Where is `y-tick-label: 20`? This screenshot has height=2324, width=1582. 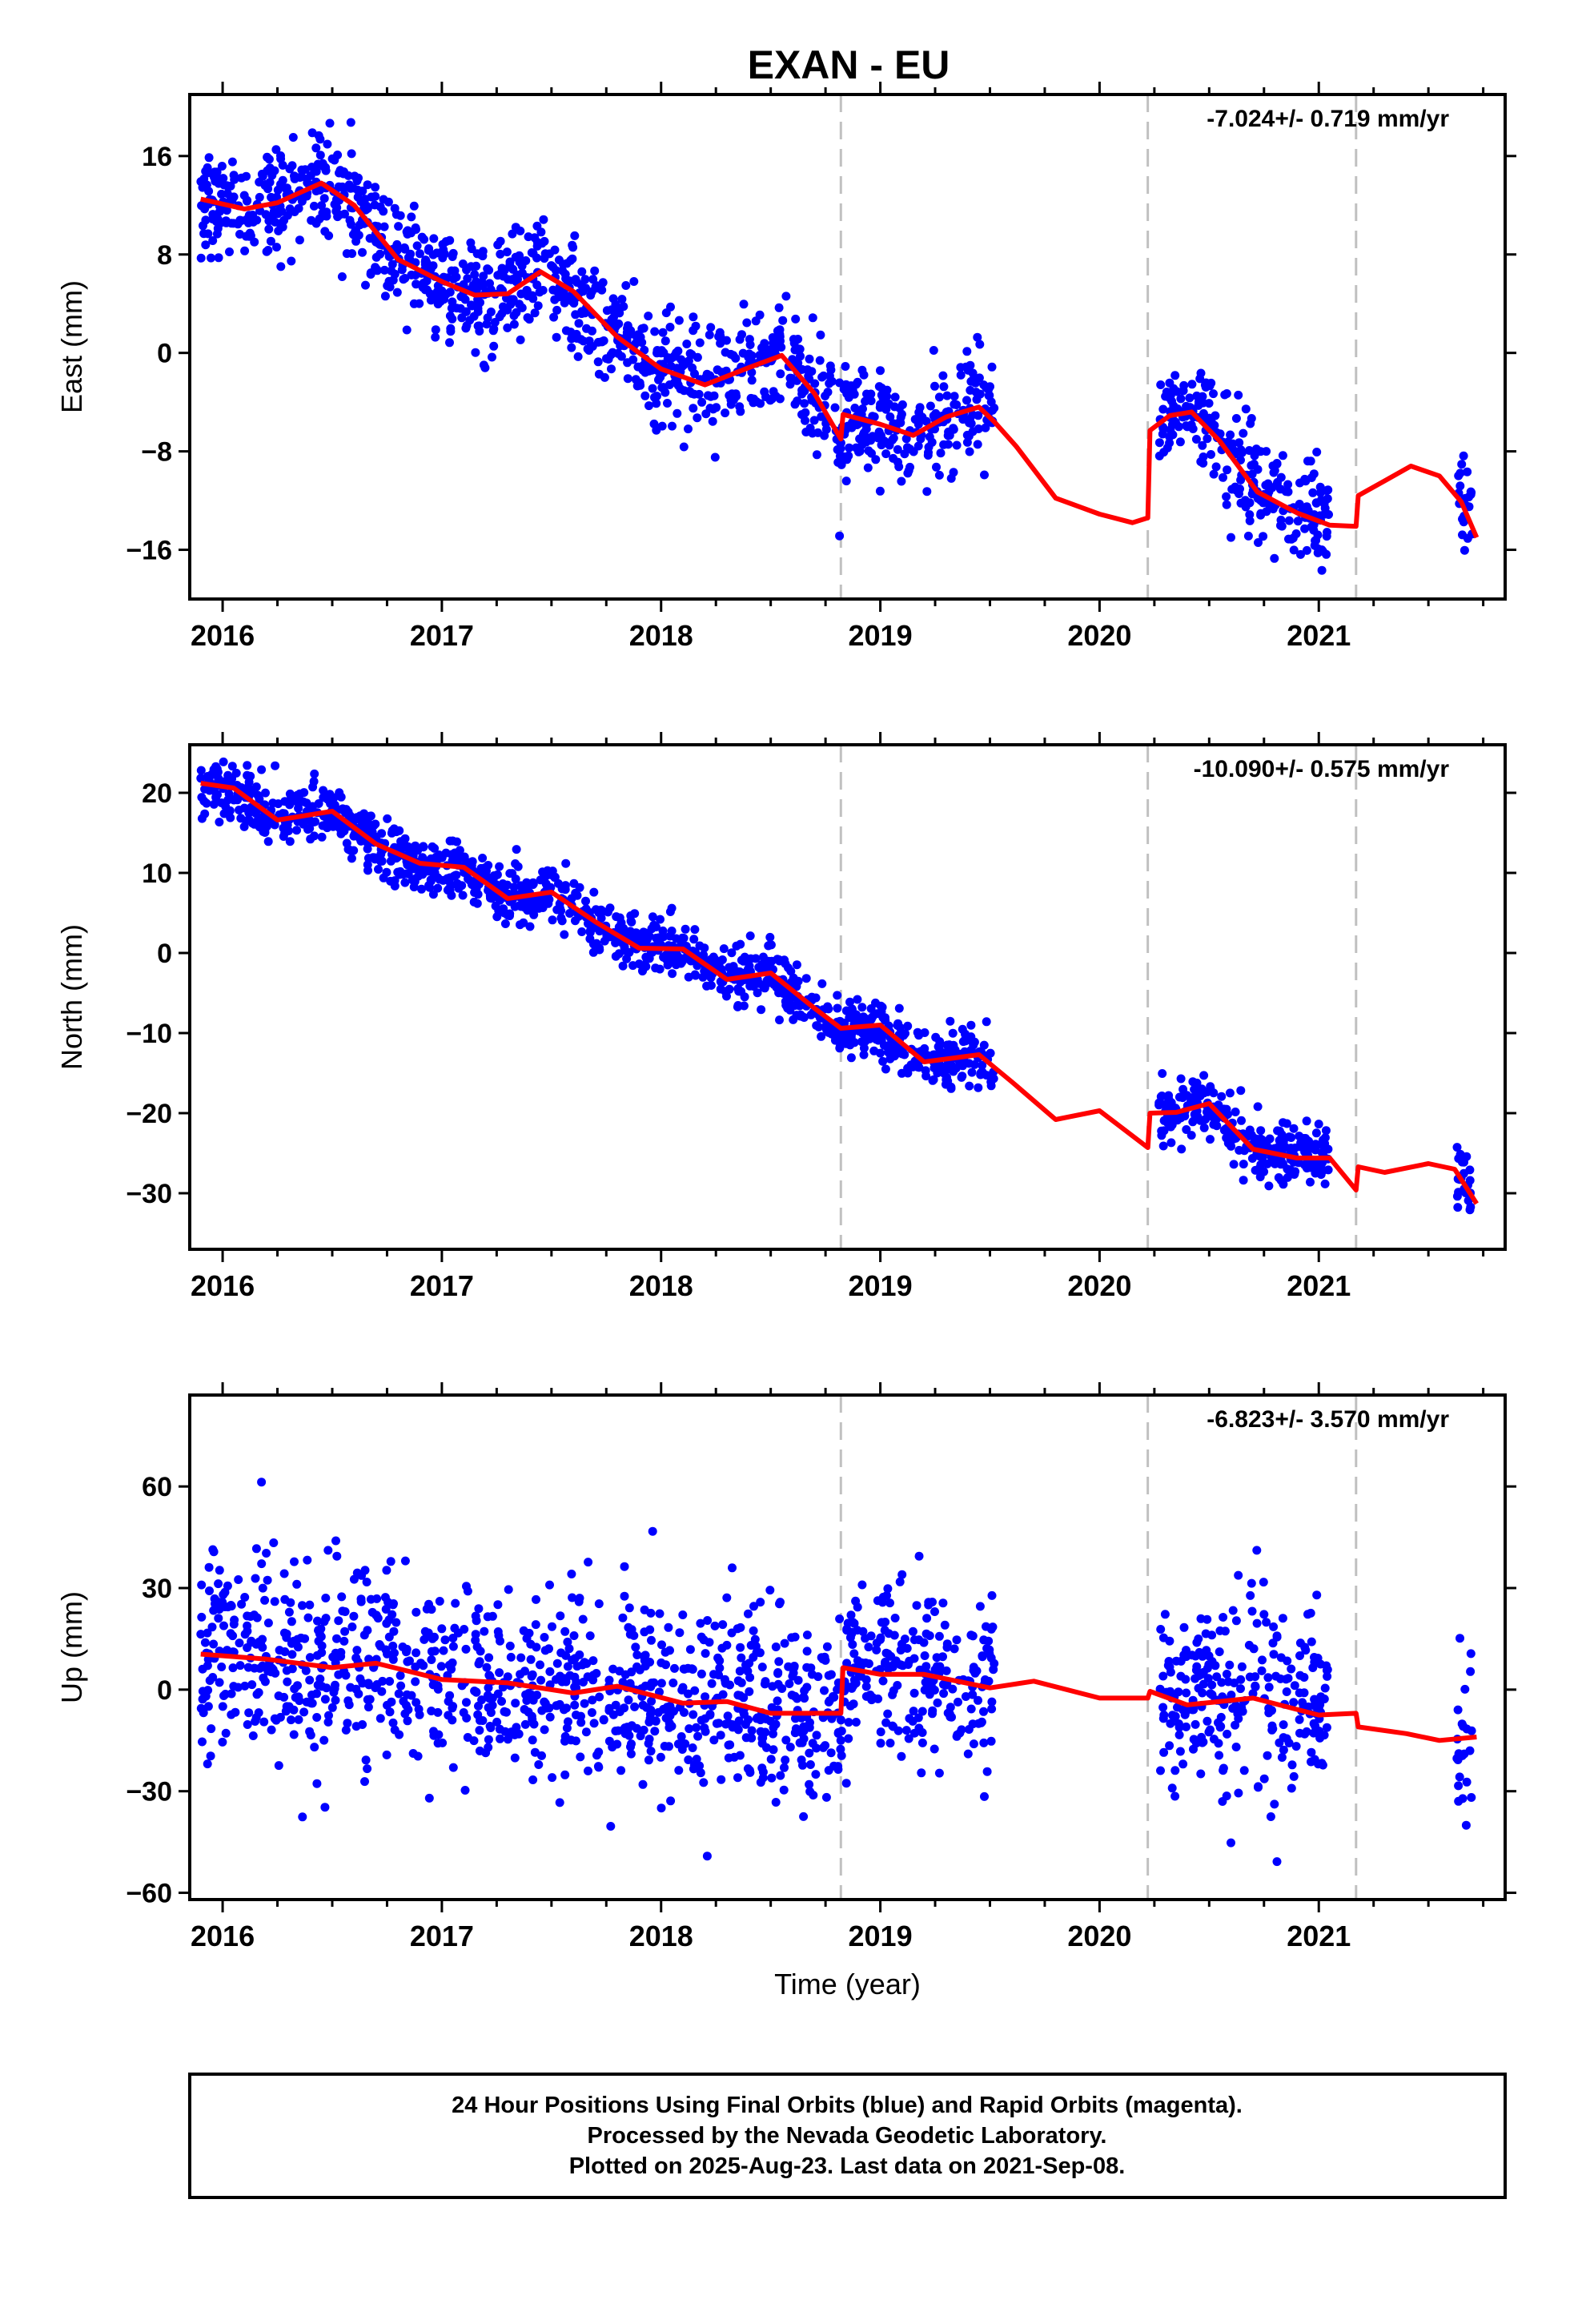
y-tick-label: 20 is located at coordinates (157, 793).